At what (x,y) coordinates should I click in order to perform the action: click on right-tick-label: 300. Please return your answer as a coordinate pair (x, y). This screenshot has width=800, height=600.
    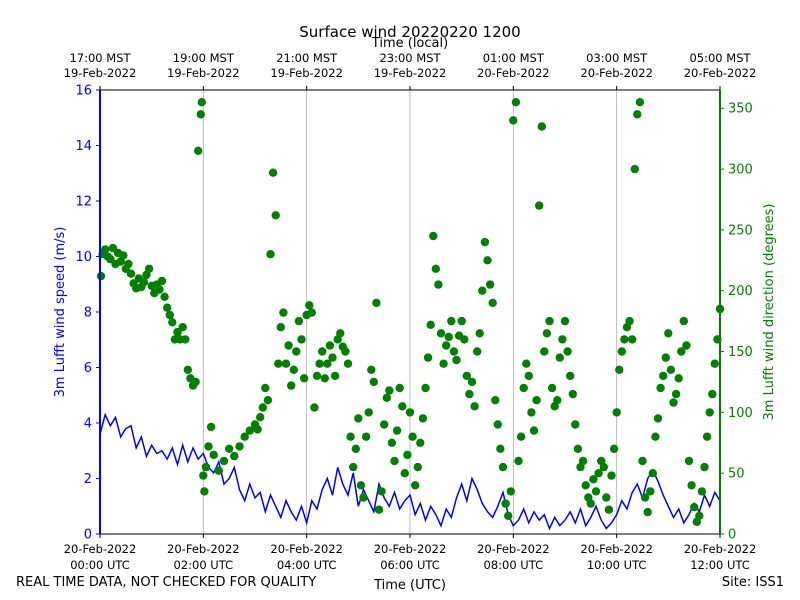
    Looking at the image, I should click on (740, 170).